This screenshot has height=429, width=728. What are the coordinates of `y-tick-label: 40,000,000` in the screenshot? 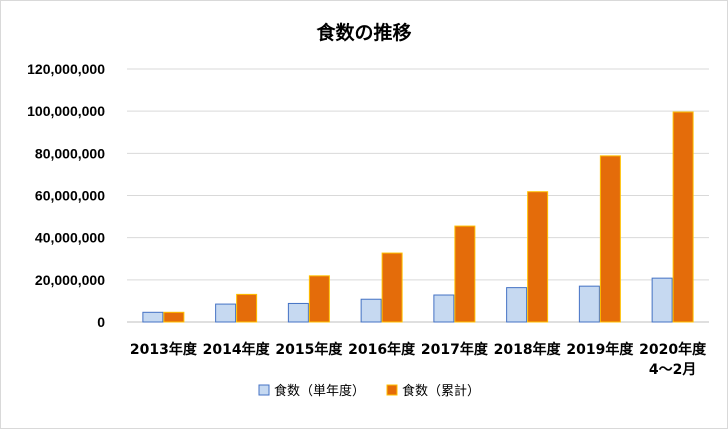 It's located at (70, 238).